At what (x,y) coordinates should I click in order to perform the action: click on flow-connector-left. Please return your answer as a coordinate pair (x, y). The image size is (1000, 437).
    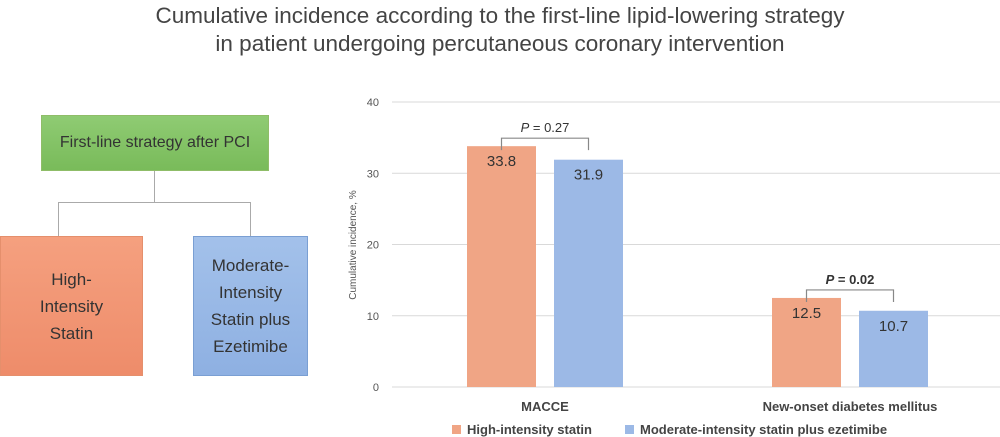
    Looking at the image, I should click on (58, 219).